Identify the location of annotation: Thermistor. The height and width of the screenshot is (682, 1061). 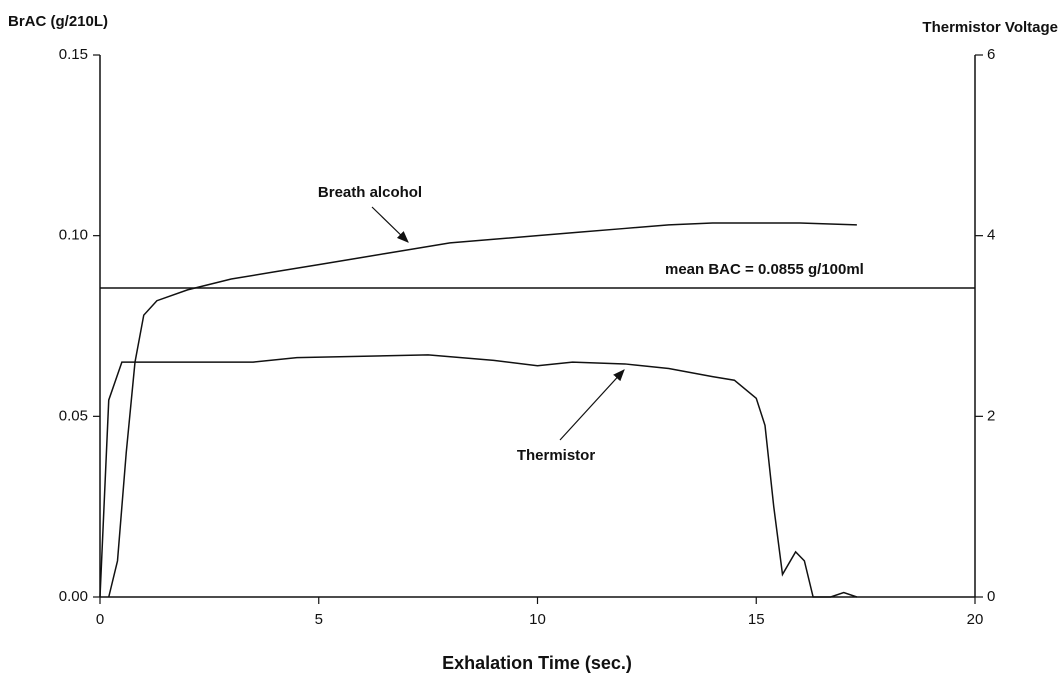
(556, 455).